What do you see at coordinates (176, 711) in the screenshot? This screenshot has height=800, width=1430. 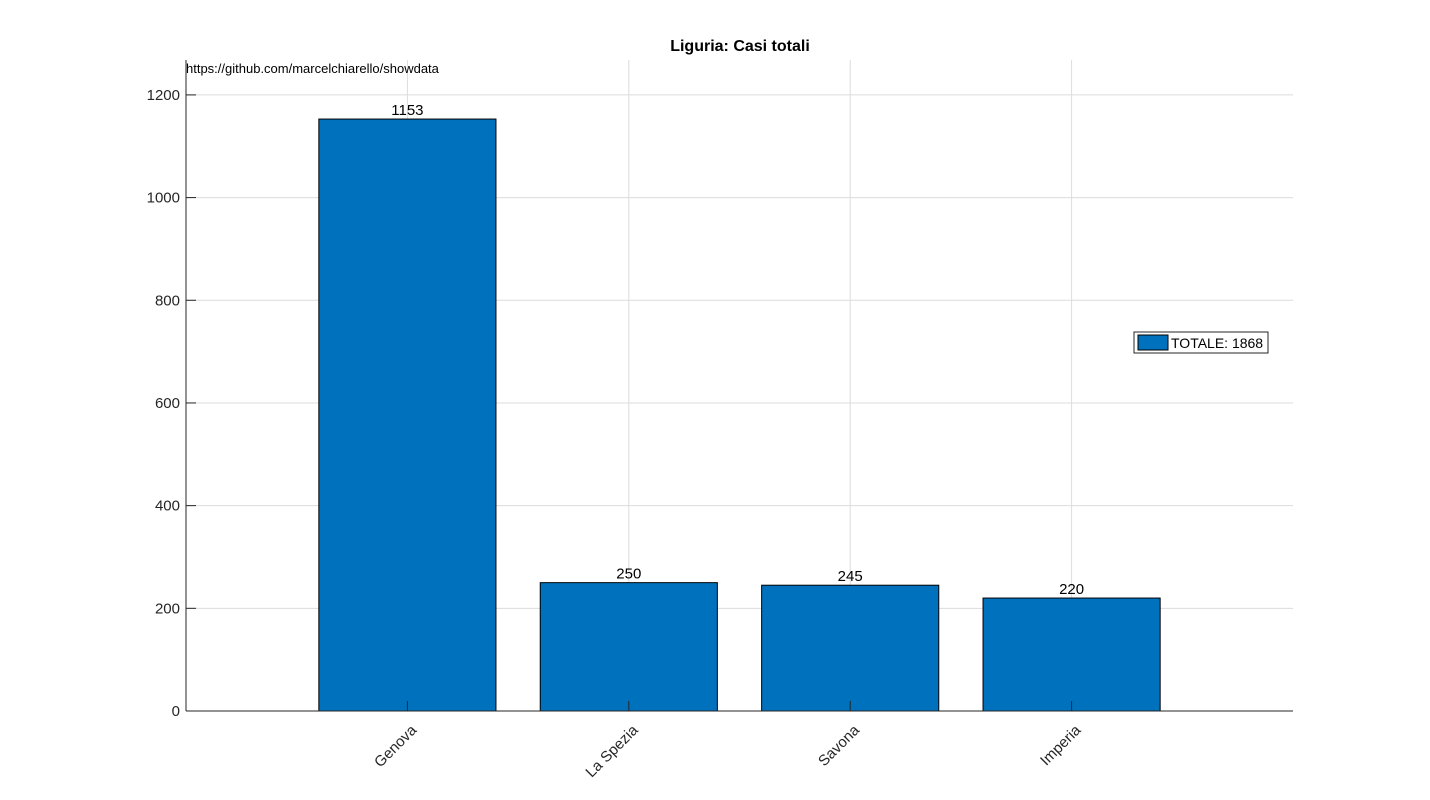 I see `y-tick-label: 0` at bounding box center [176, 711].